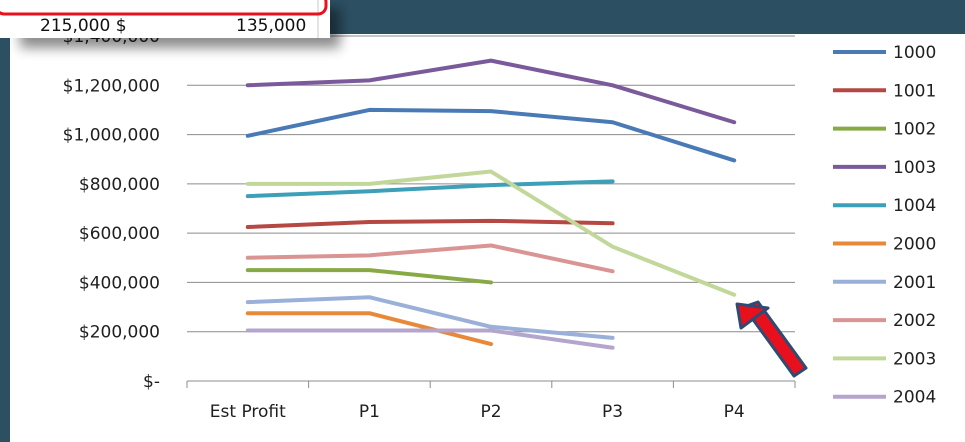 The height and width of the screenshot is (442, 965). I want to click on legend-label-1001: 1001, so click(914, 91).